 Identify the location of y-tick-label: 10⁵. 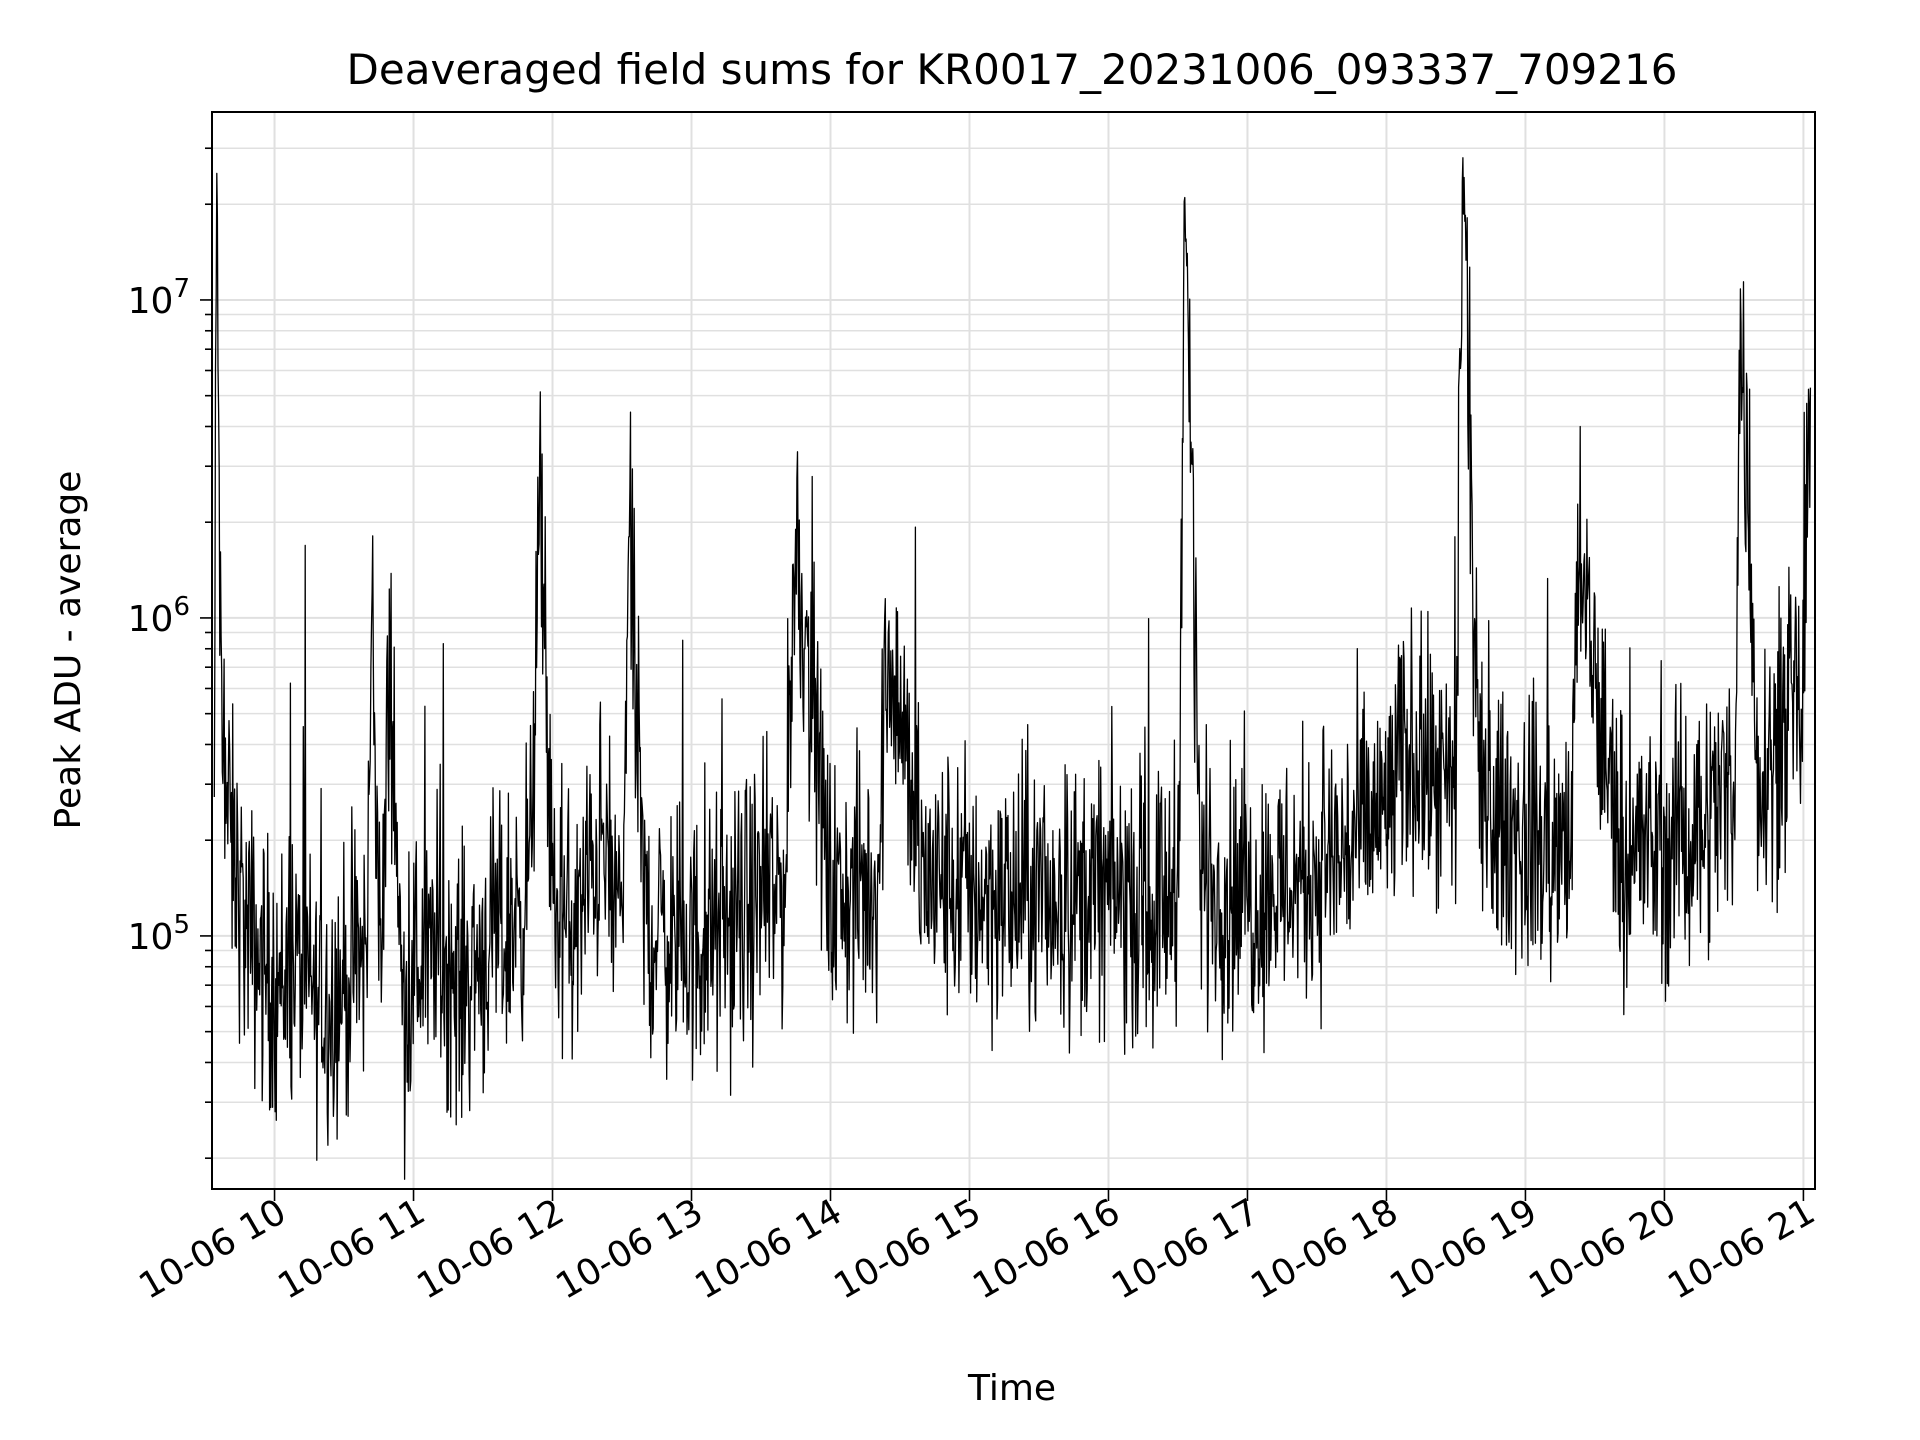
(159, 934).